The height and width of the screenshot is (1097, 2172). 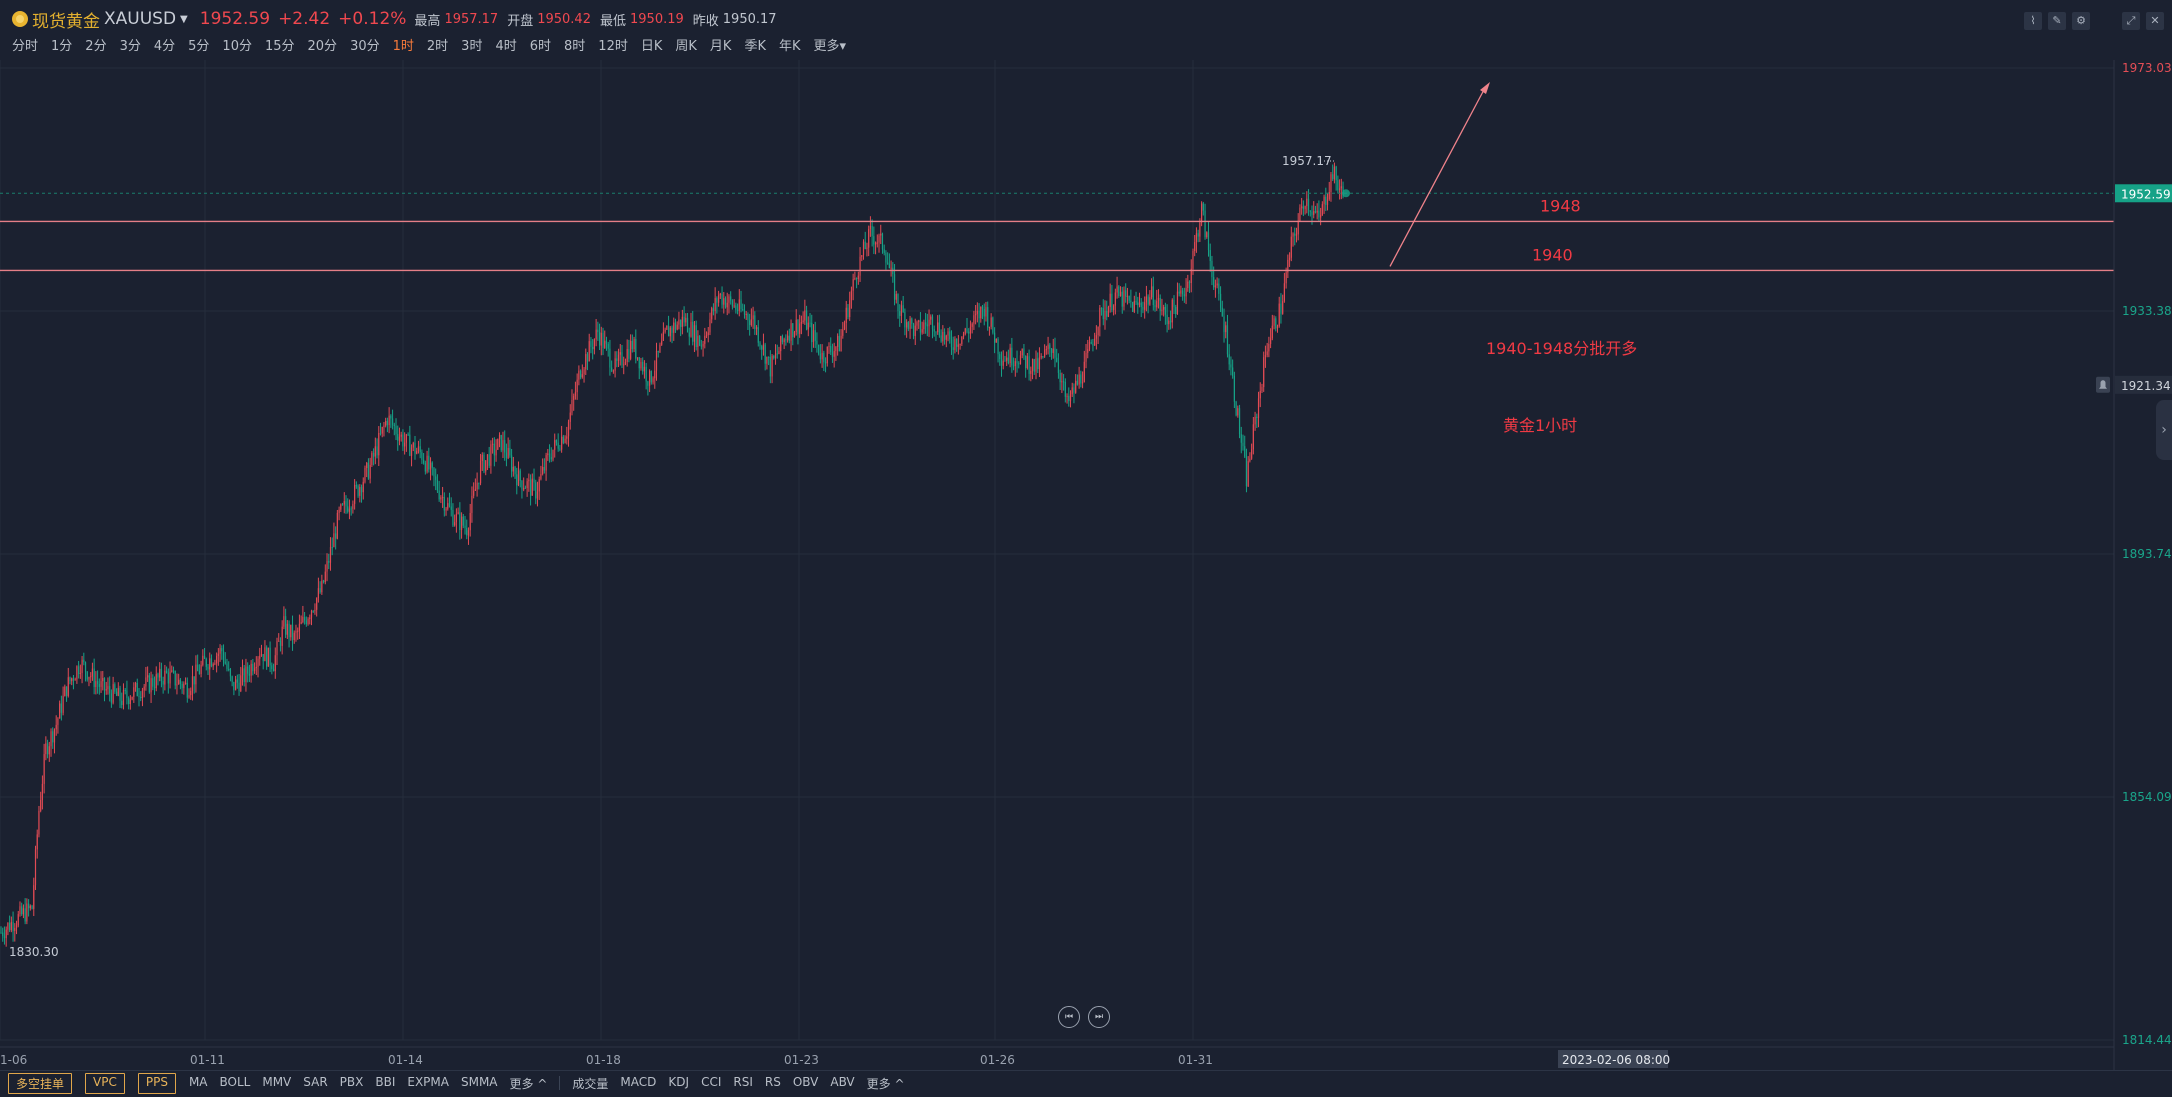 What do you see at coordinates (1099, 1017) in the screenshot?
I see `scroll-end-button: ⏭` at bounding box center [1099, 1017].